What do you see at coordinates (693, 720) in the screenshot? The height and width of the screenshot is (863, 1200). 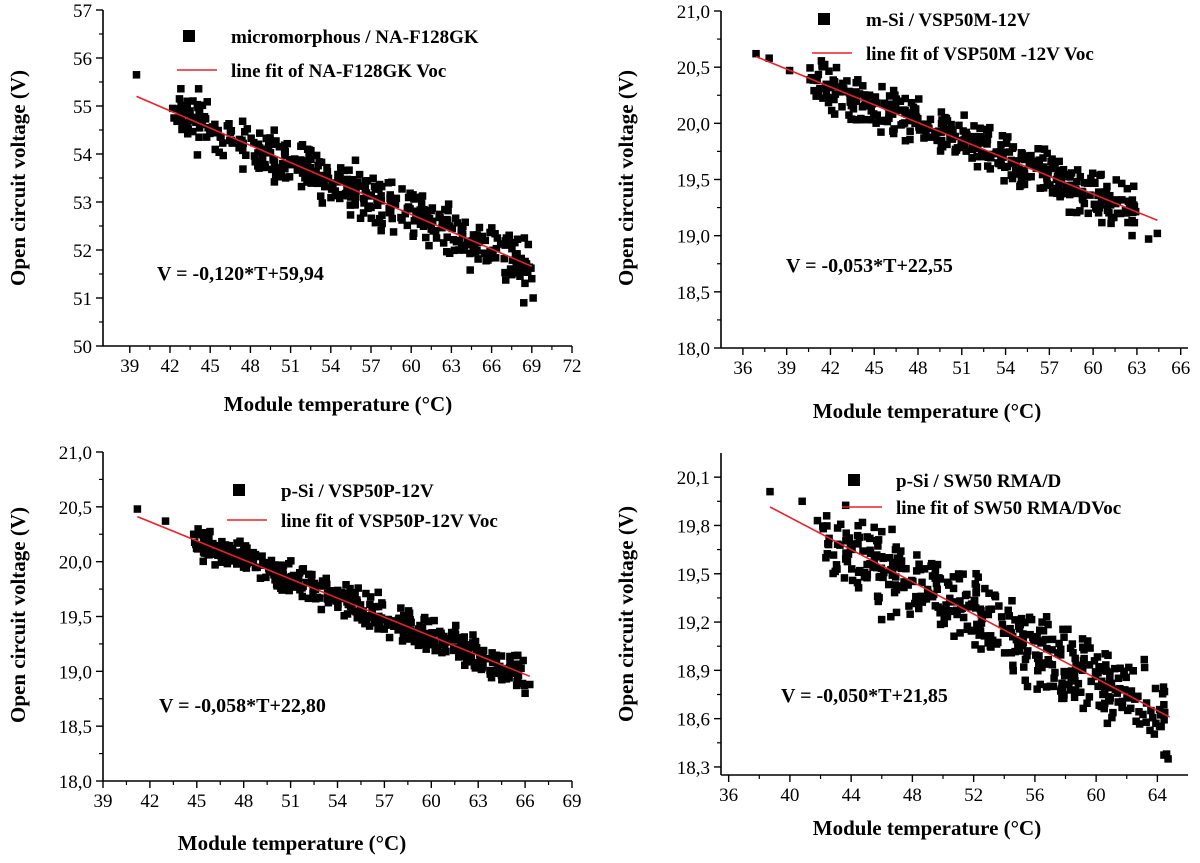 I see `y-tick-label: 18,6` at bounding box center [693, 720].